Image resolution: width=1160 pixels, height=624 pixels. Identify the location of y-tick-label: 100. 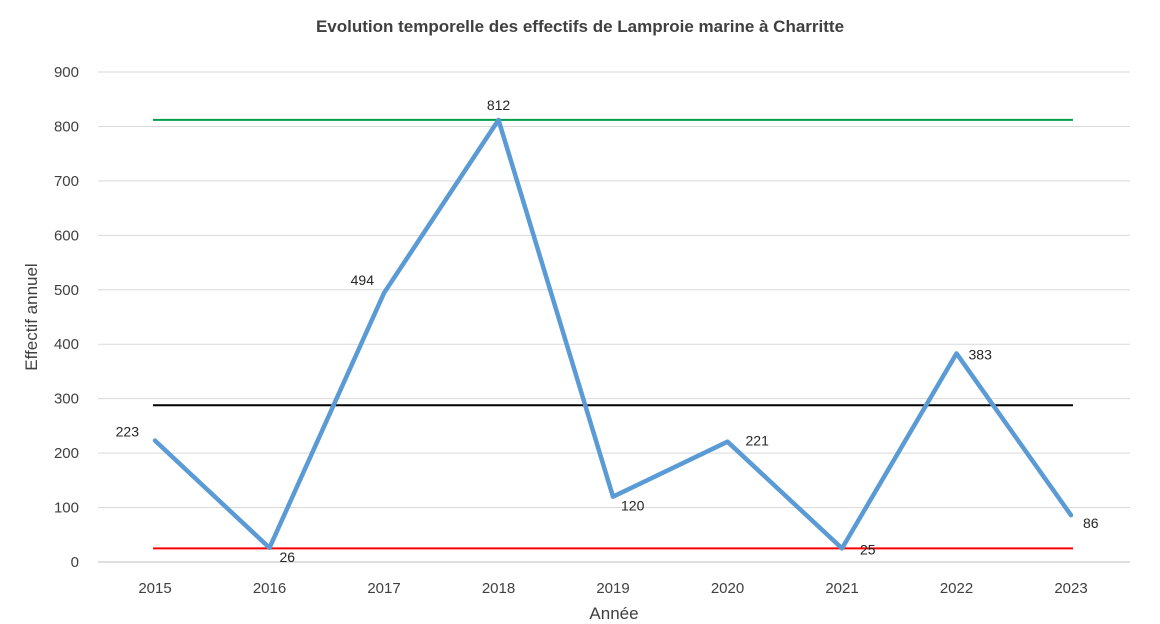
(66, 508).